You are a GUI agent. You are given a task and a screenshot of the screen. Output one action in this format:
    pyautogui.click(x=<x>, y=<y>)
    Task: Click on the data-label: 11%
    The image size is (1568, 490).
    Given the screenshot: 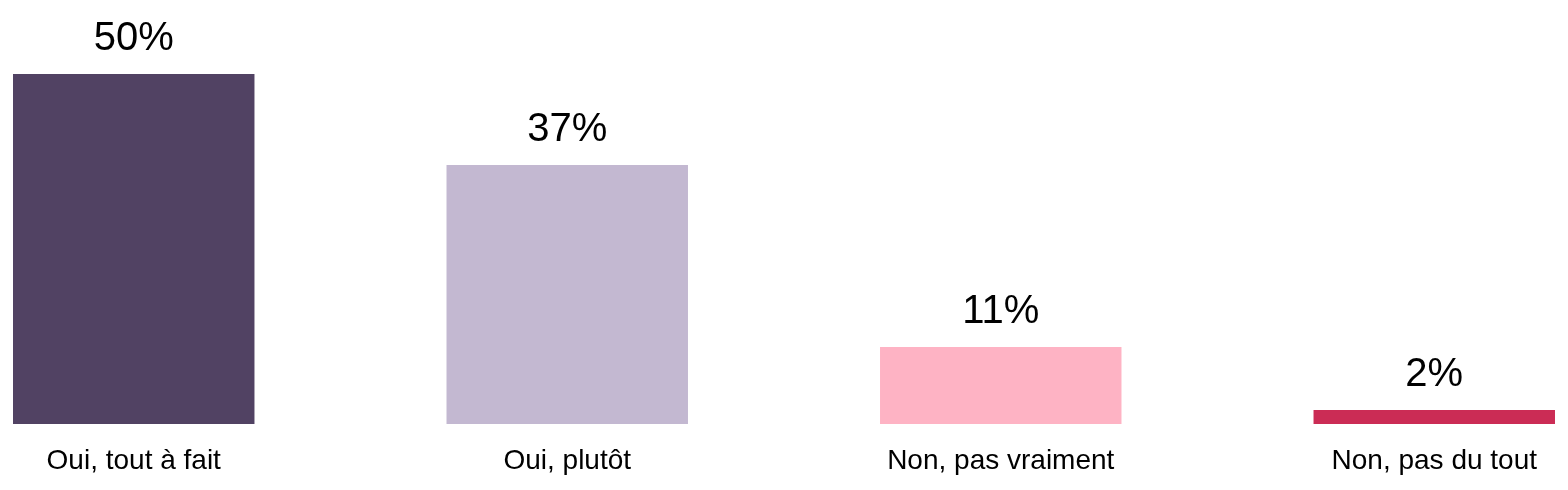 What is the action you would take?
    pyautogui.click(x=1001, y=309)
    